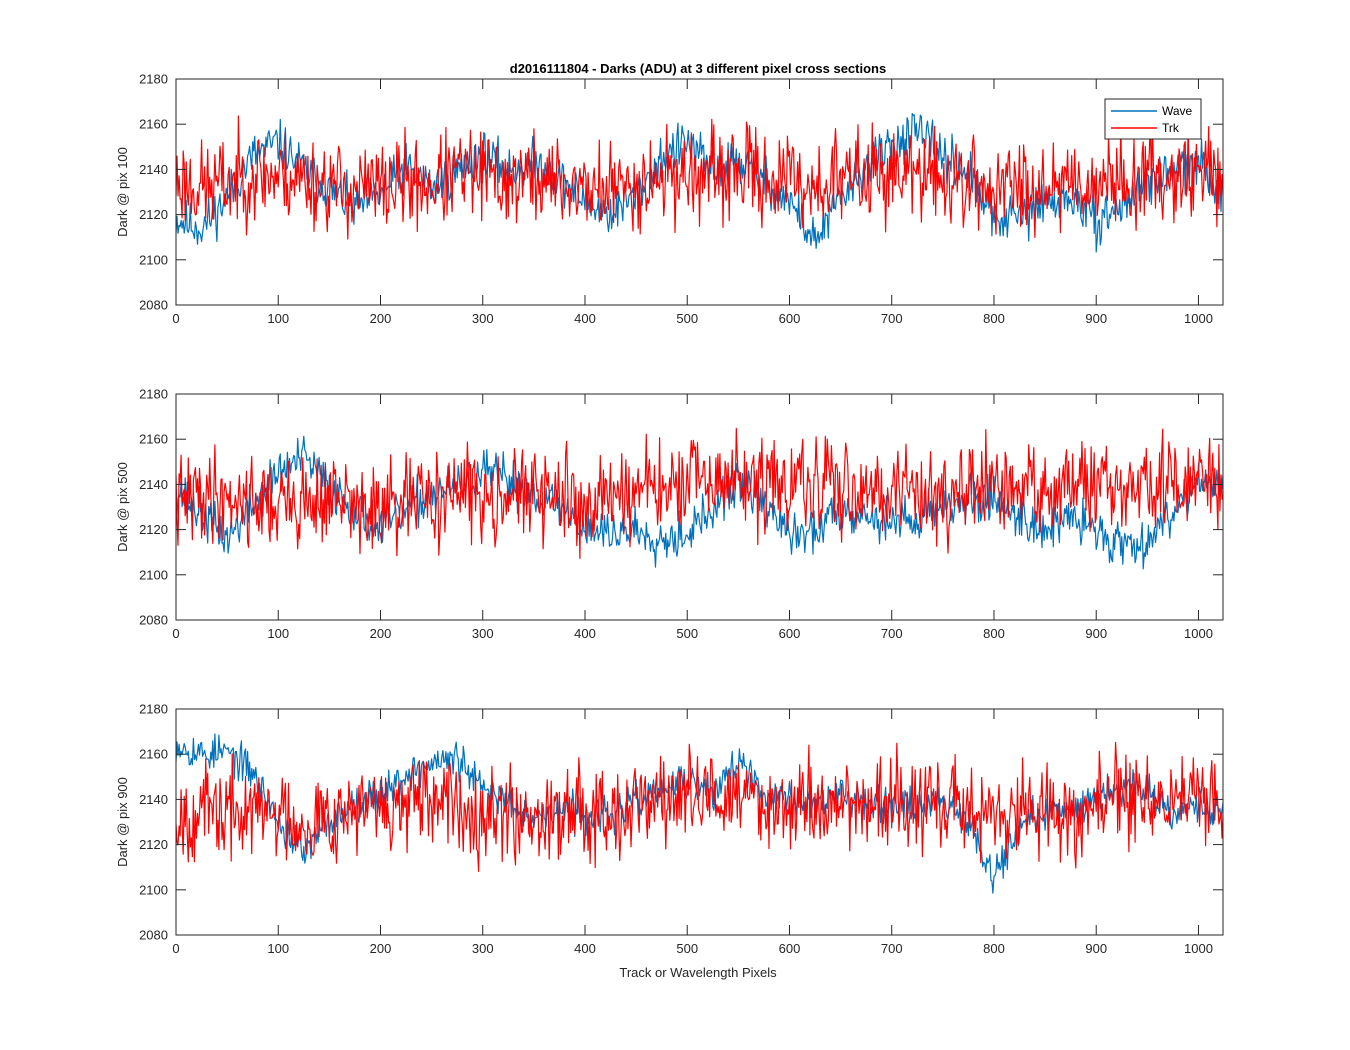 The height and width of the screenshot is (1050, 1350). Describe the element at coordinates (122, 192) in the screenshot. I see `y-axis-label: Dark @ pix 100` at that location.